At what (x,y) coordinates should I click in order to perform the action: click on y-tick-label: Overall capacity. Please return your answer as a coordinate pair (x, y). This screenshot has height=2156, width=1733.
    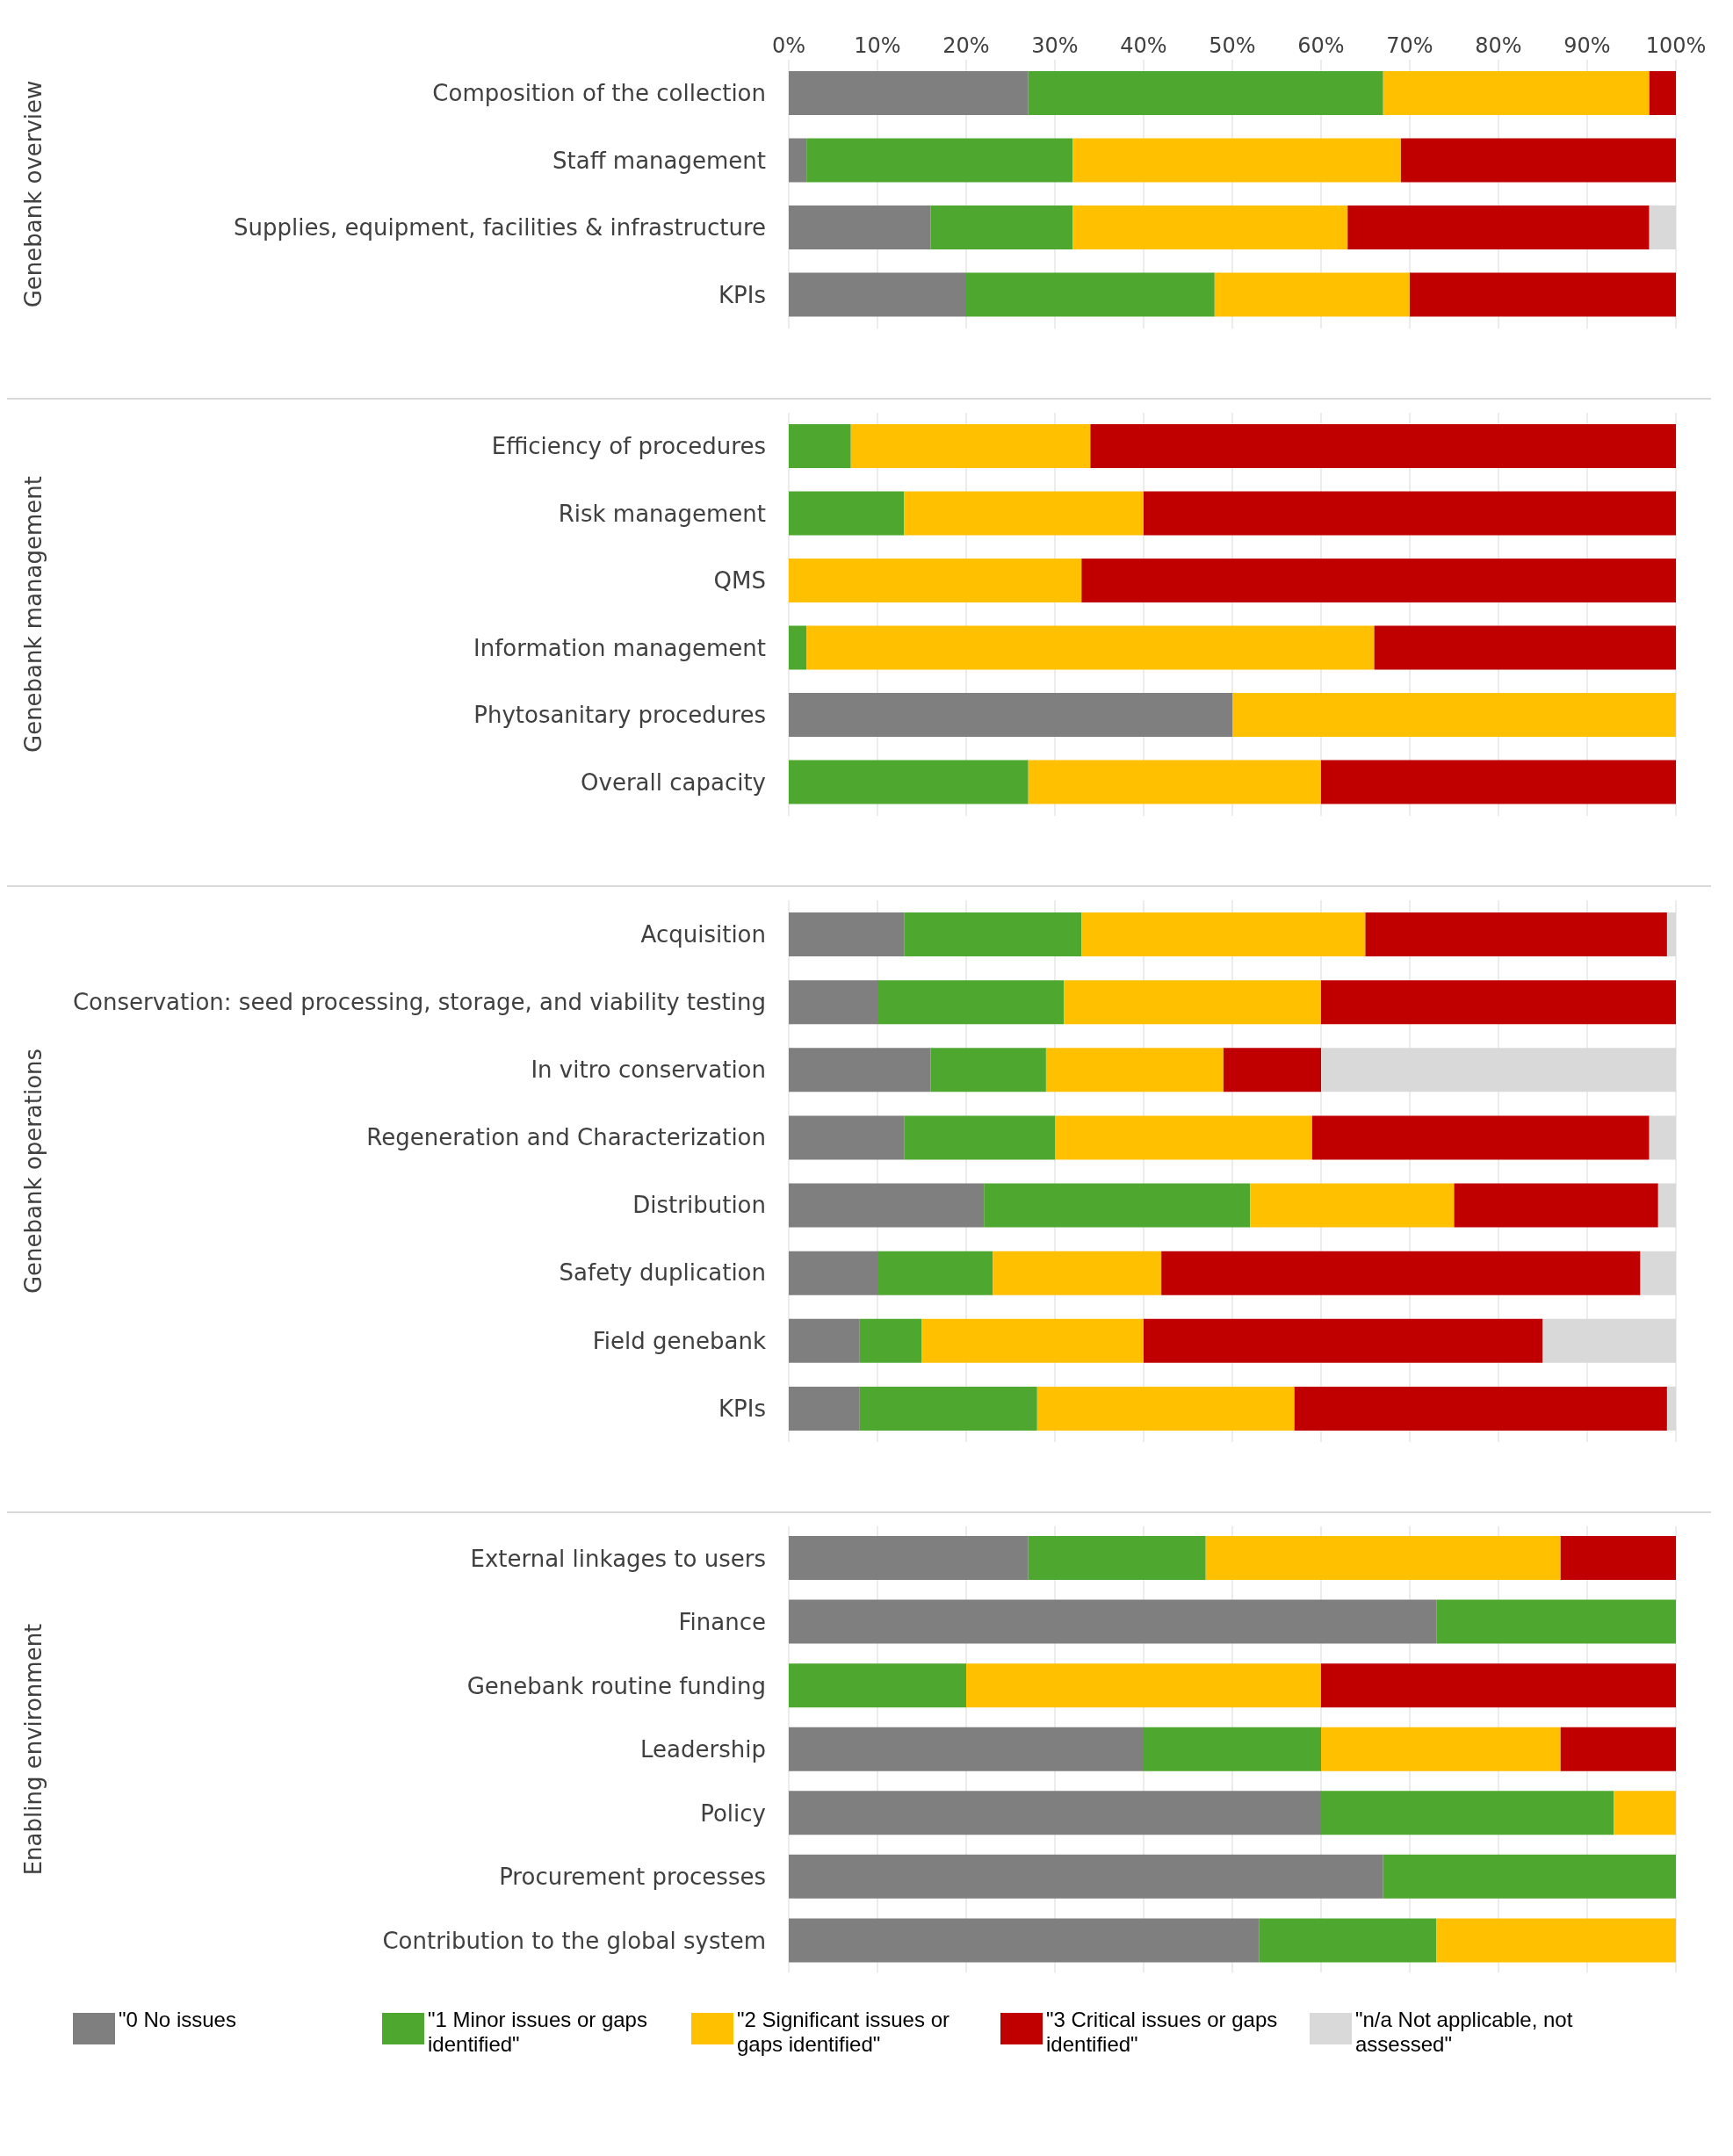
    Looking at the image, I should click on (673, 782).